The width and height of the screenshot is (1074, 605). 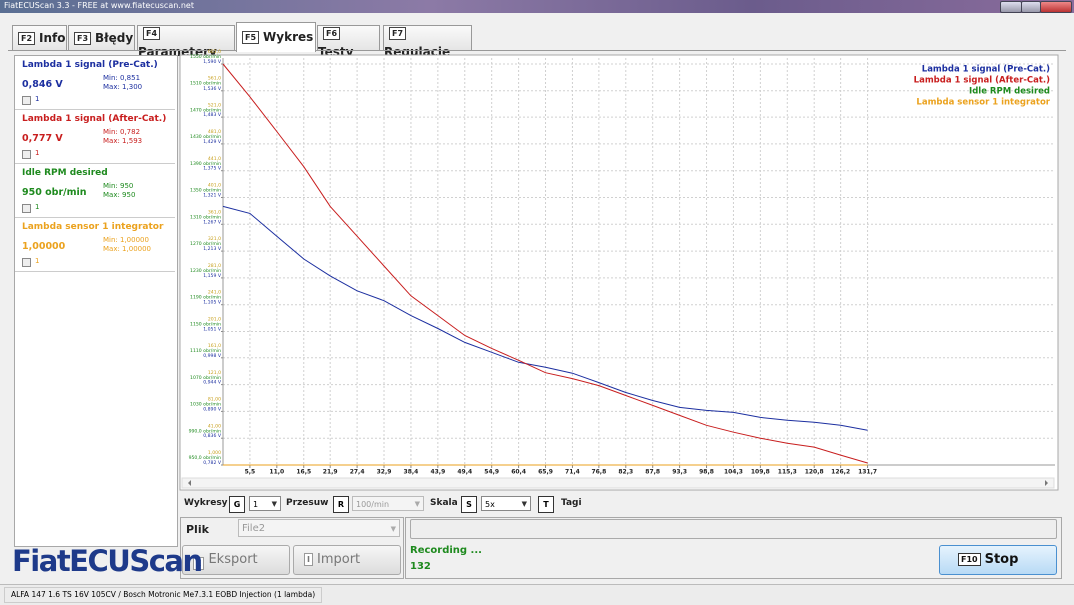 I want to click on x-tick-label: 65,9, so click(x=545, y=472).